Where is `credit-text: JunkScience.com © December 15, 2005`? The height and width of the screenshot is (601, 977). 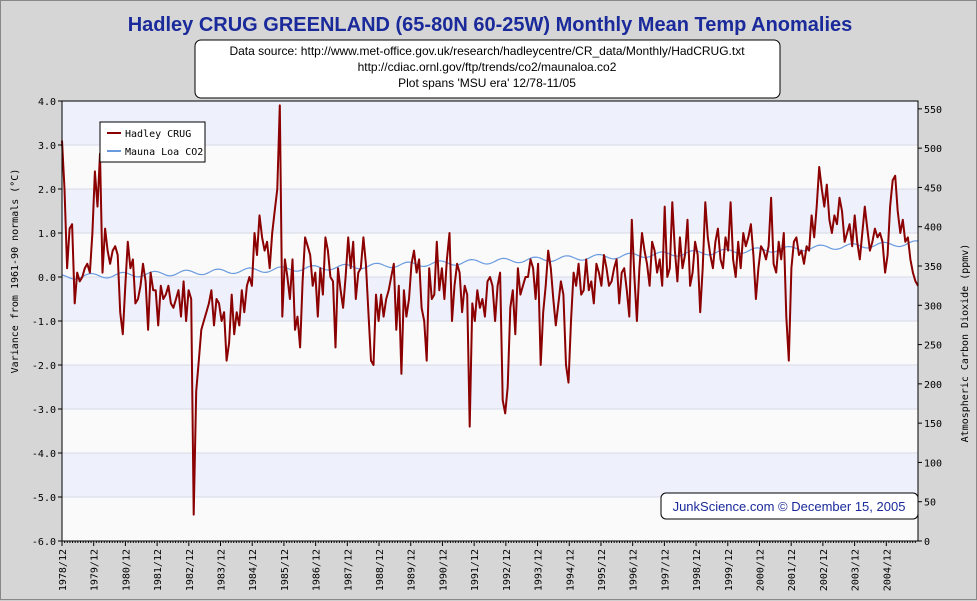 credit-text: JunkScience.com © December 15, 2005 is located at coordinates (789, 506).